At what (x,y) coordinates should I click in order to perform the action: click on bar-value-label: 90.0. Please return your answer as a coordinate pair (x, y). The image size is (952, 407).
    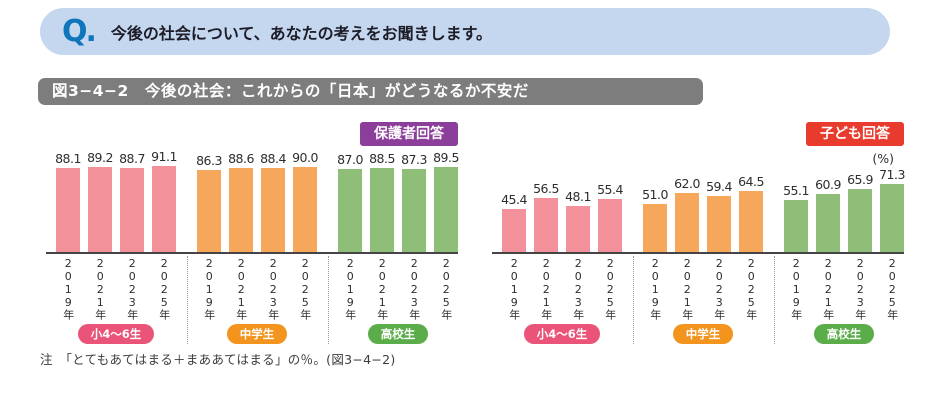
    Looking at the image, I should click on (305, 157).